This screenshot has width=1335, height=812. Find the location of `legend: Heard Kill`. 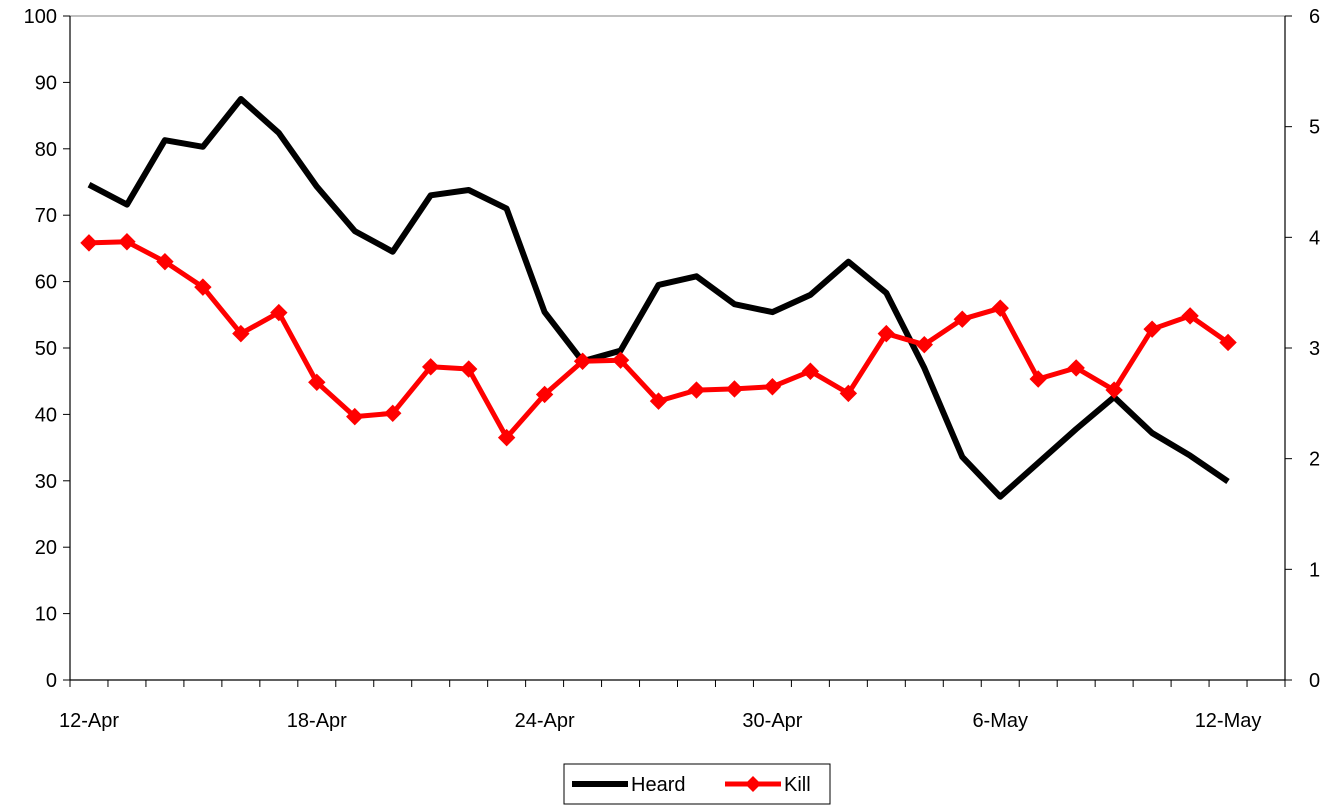

legend: Heard Kill is located at coordinates (697, 784).